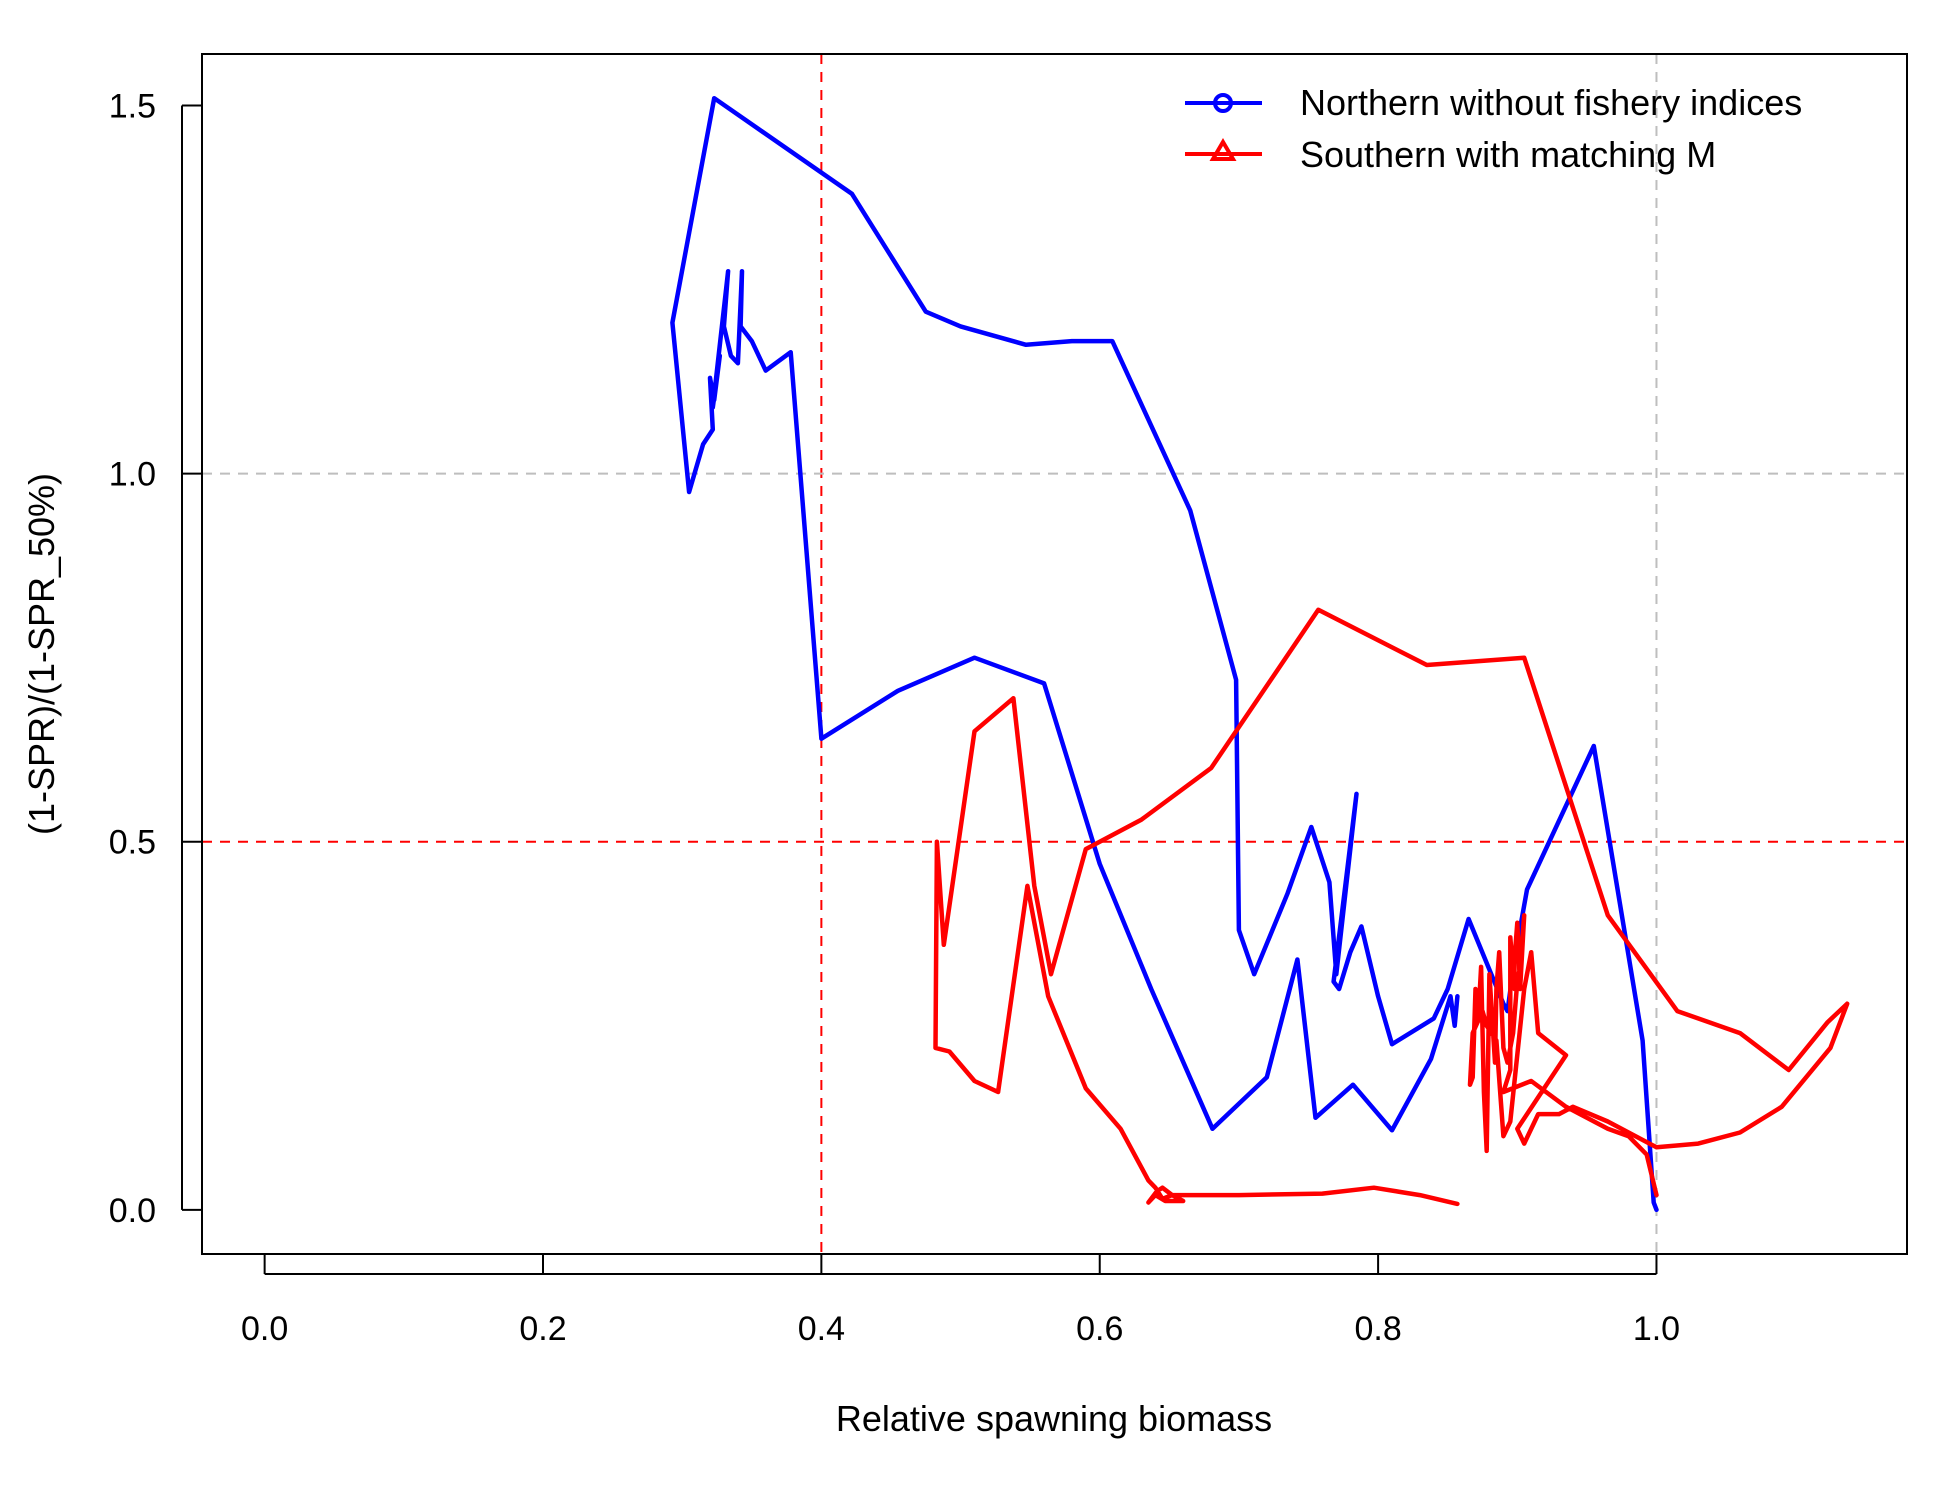 The image size is (1950, 1500). What do you see at coordinates (821, 1329) in the screenshot?
I see `x-tick-label-2: 0.4` at bounding box center [821, 1329].